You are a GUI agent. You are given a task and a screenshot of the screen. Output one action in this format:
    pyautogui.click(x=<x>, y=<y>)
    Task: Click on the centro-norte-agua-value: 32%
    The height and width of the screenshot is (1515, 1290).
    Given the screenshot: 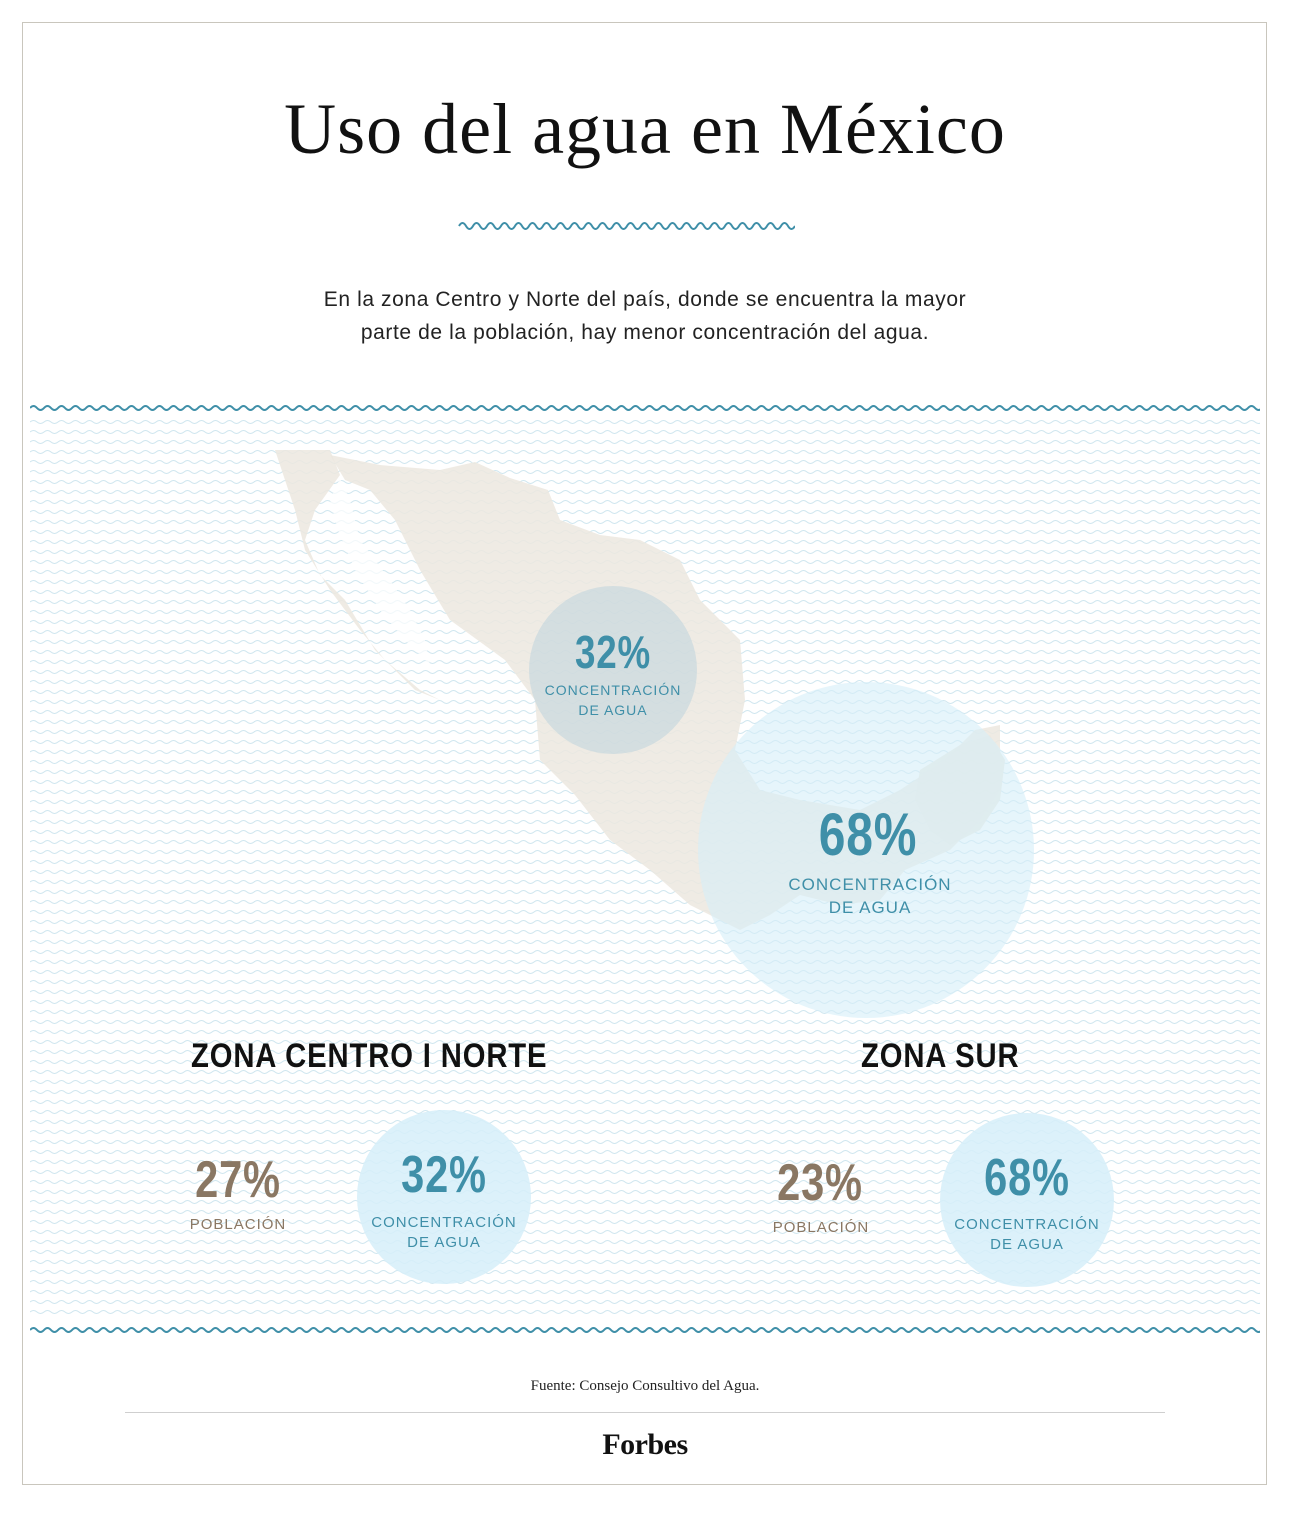 What is the action you would take?
    pyautogui.click(x=444, y=1175)
    